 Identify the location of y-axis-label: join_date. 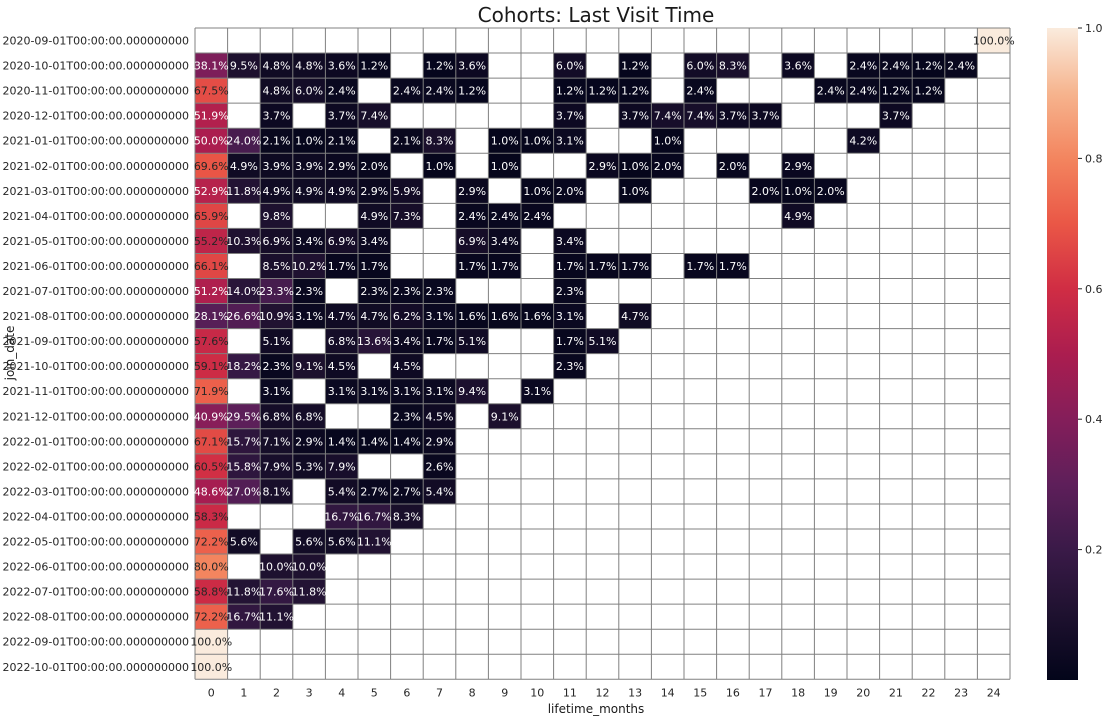
(10, 354).